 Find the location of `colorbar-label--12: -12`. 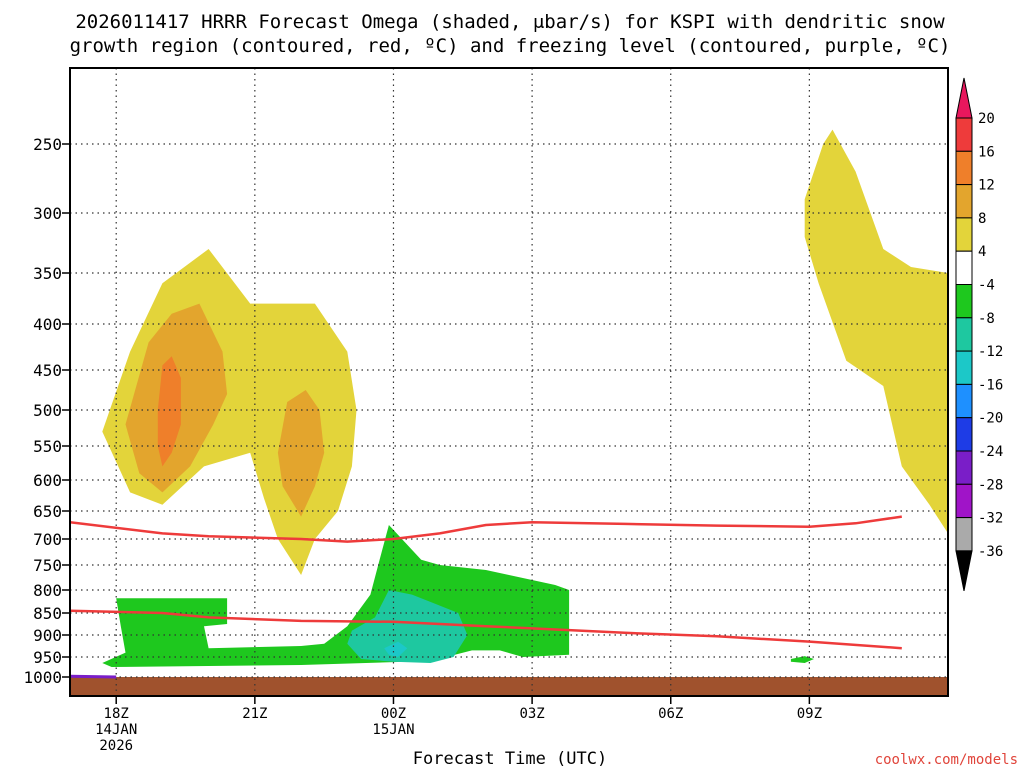

colorbar-label--12: -12 is located at coordinates (990, 352).